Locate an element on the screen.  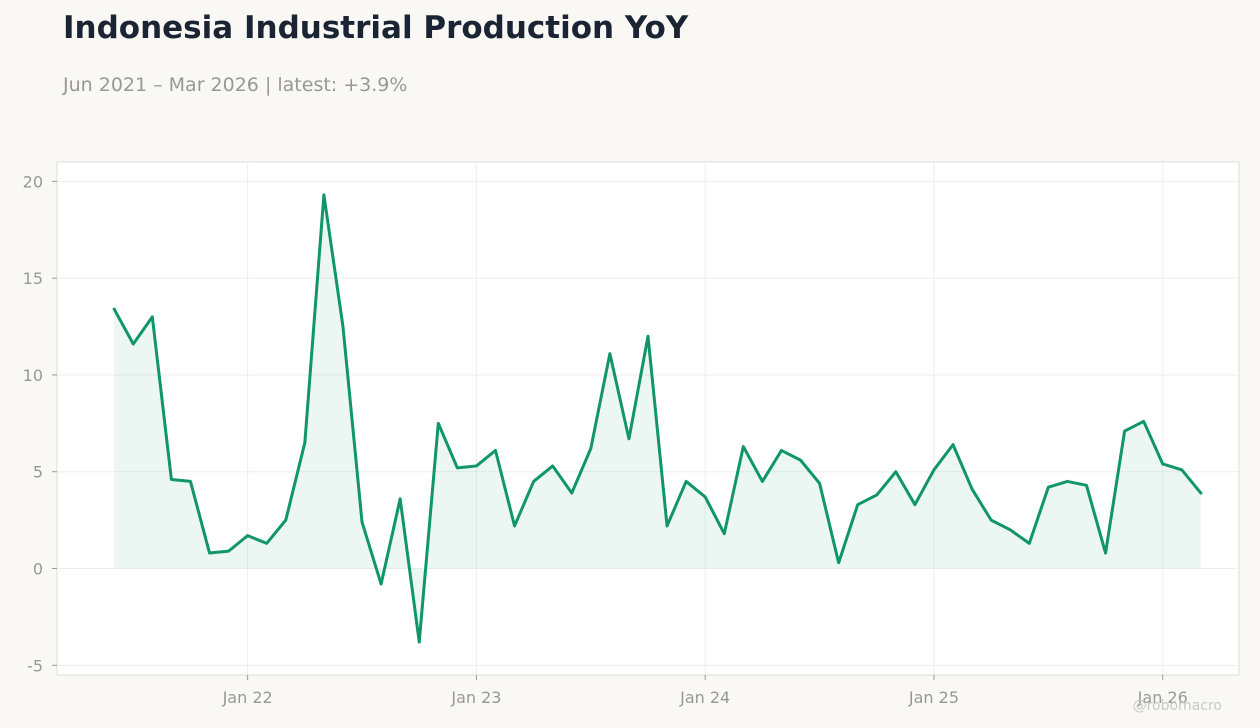
x-tick-label: Jan 25 is located at coordinates (933, 697).